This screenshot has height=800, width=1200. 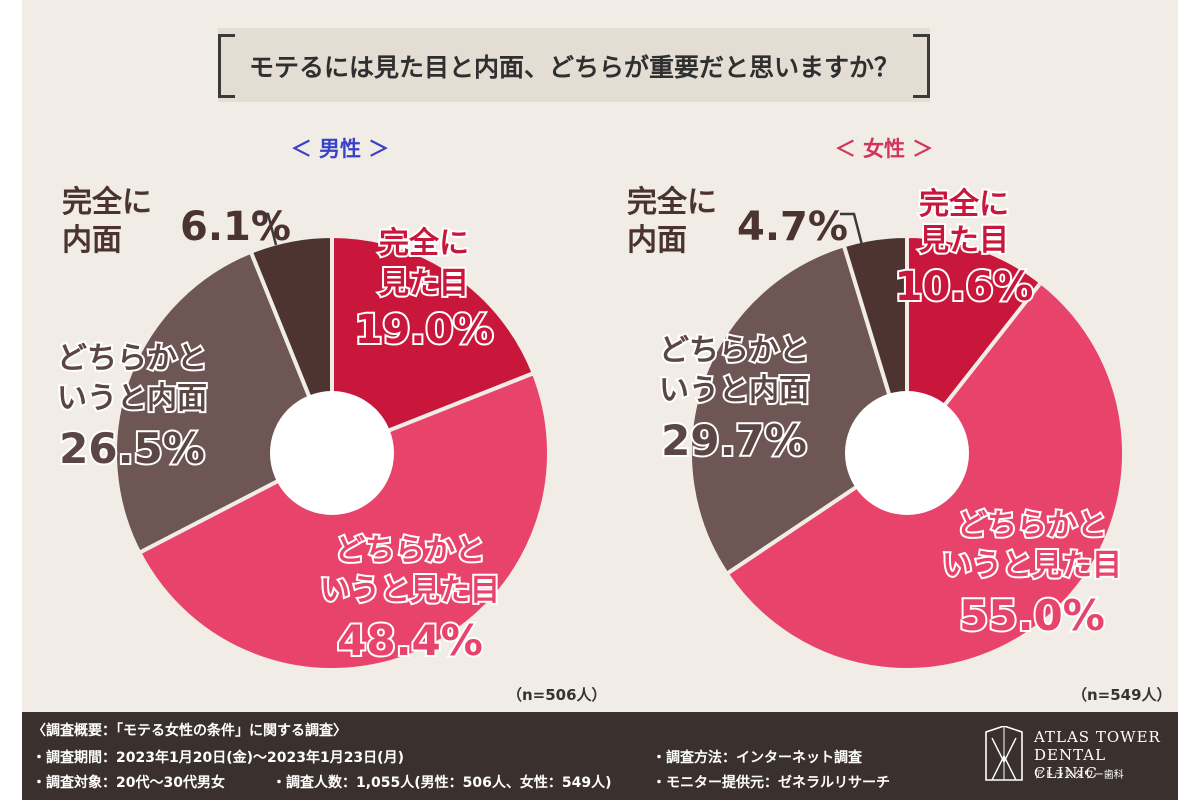 What do you see at coordinates (1097, 737) in the screenshot?
I see `logo-line-1: ATLAS TOWER` at bounding box center [1097, 737].